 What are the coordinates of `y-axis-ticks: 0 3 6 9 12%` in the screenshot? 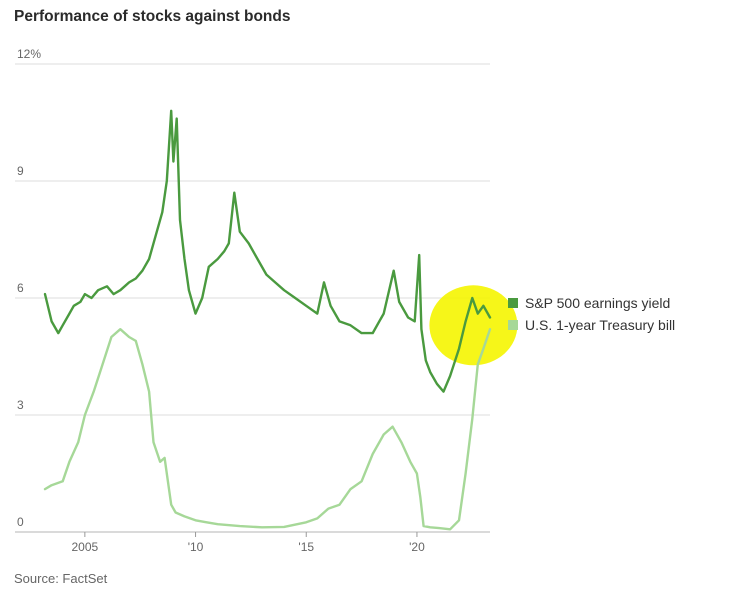 It's located at (29, 288).